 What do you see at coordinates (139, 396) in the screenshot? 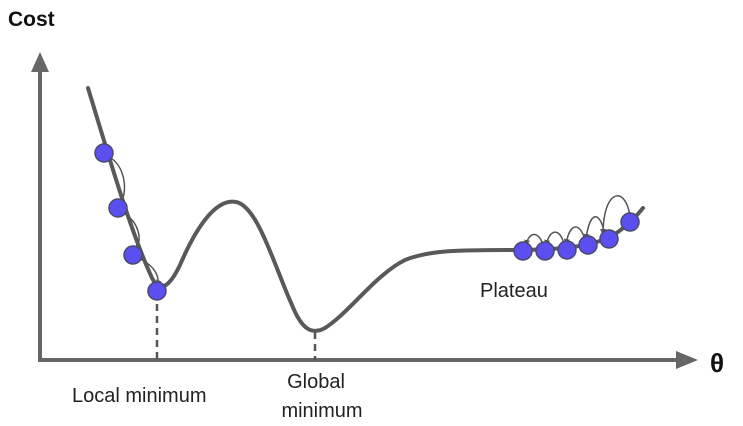
I see `local-minimum-label: Local minimum` at bounding box center [139, 396].